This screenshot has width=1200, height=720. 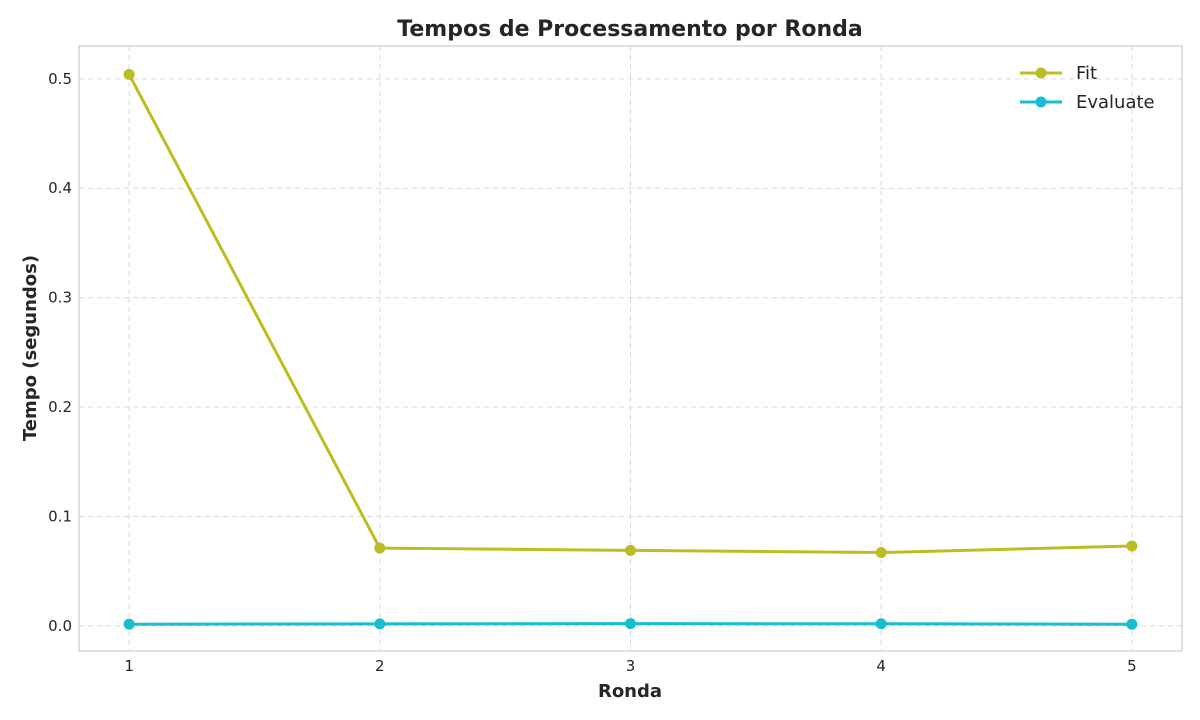 I want to click on legend-label-evaluate: Evaluate, so click(x=1115, y=102).